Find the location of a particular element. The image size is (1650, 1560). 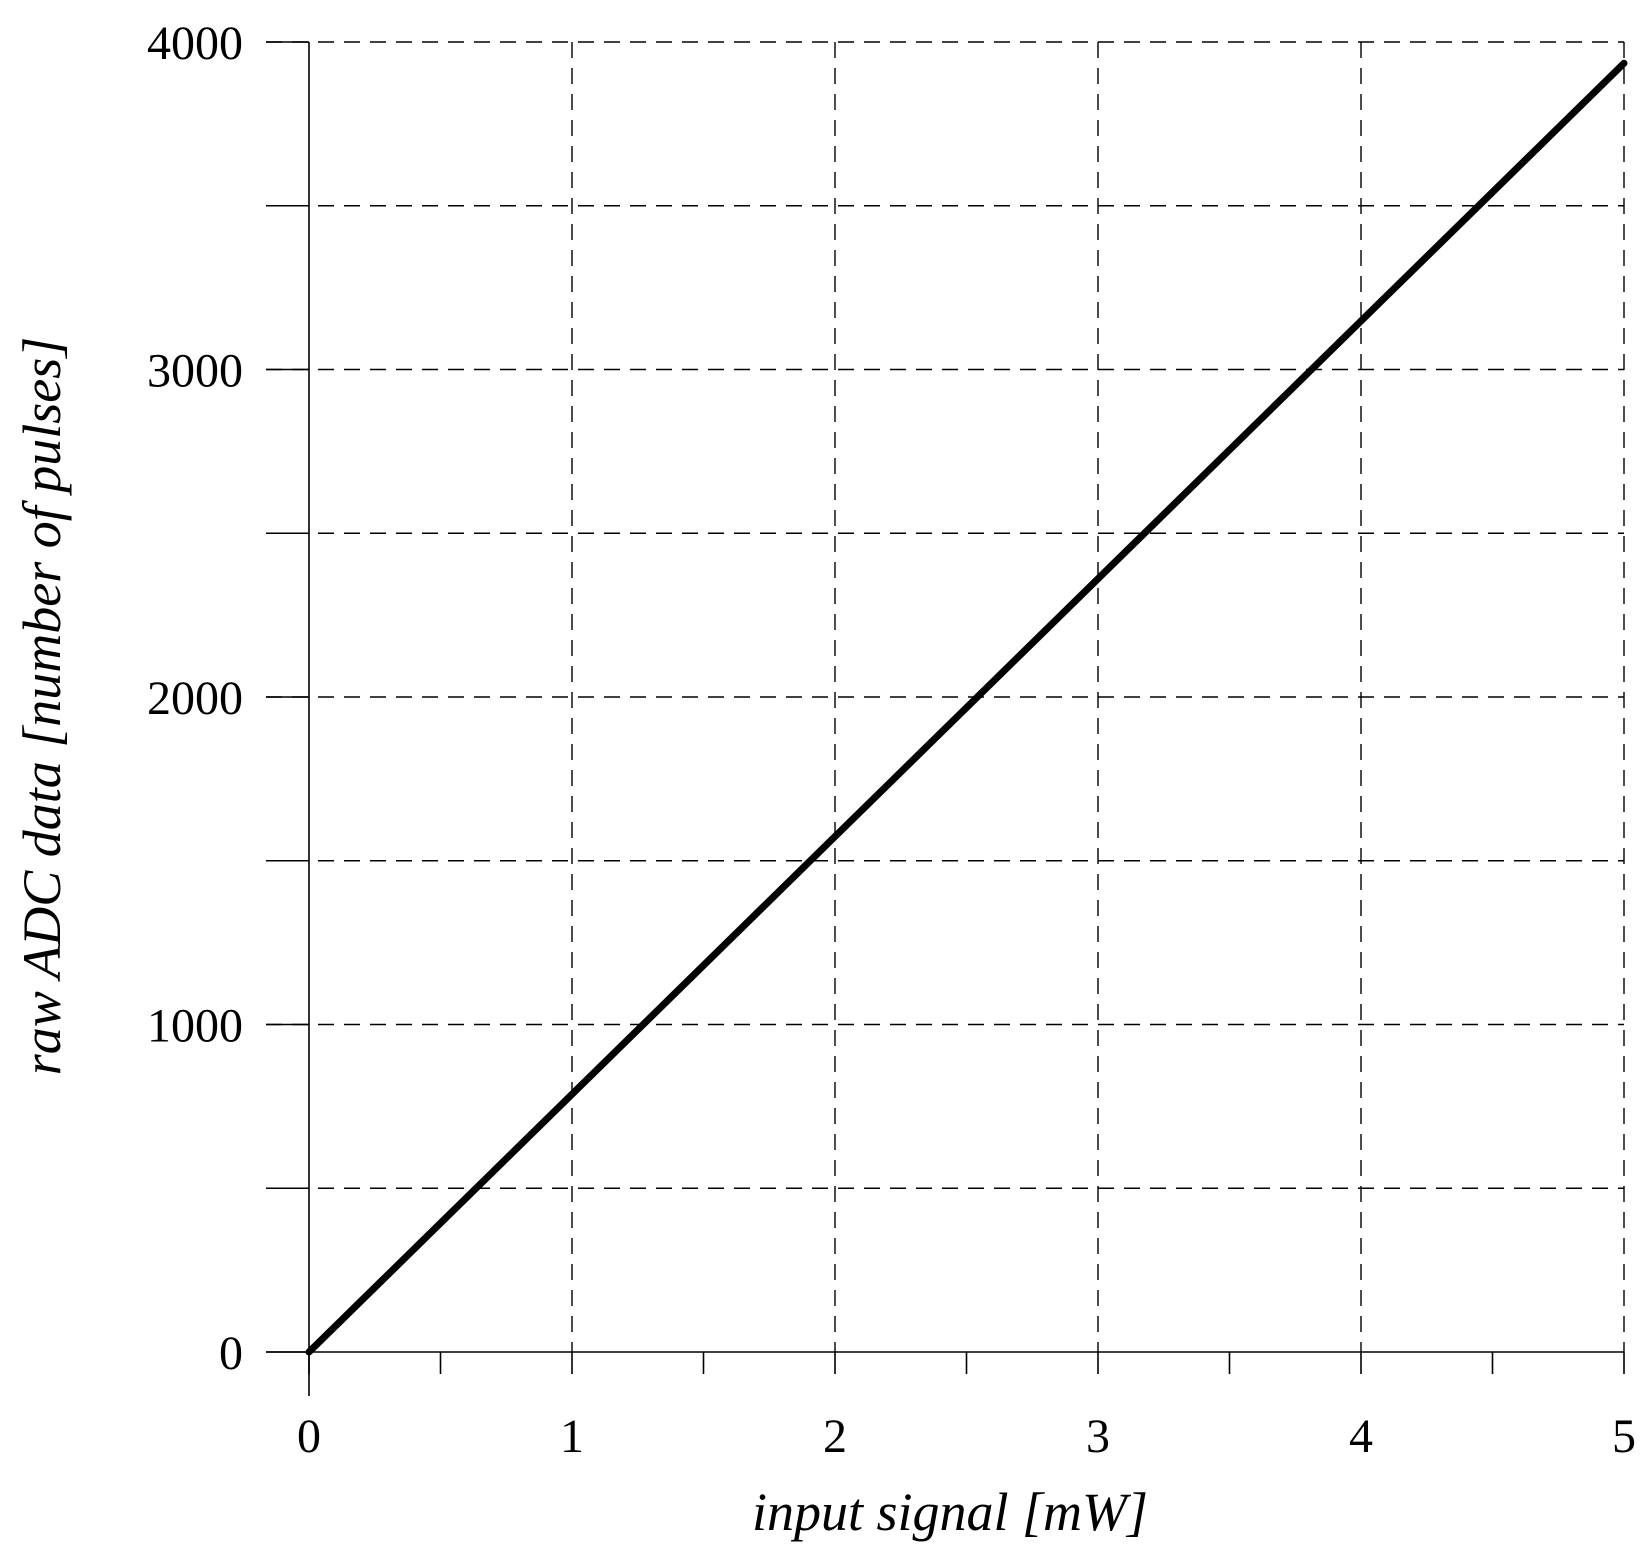

y-tick-label: 4000 is located at coordinates (195, 43).